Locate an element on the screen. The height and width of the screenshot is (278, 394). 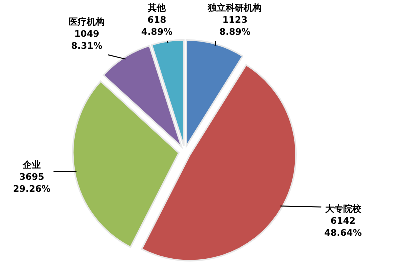
data-label: 1049 8.31% is located at coordinates (87, 41).